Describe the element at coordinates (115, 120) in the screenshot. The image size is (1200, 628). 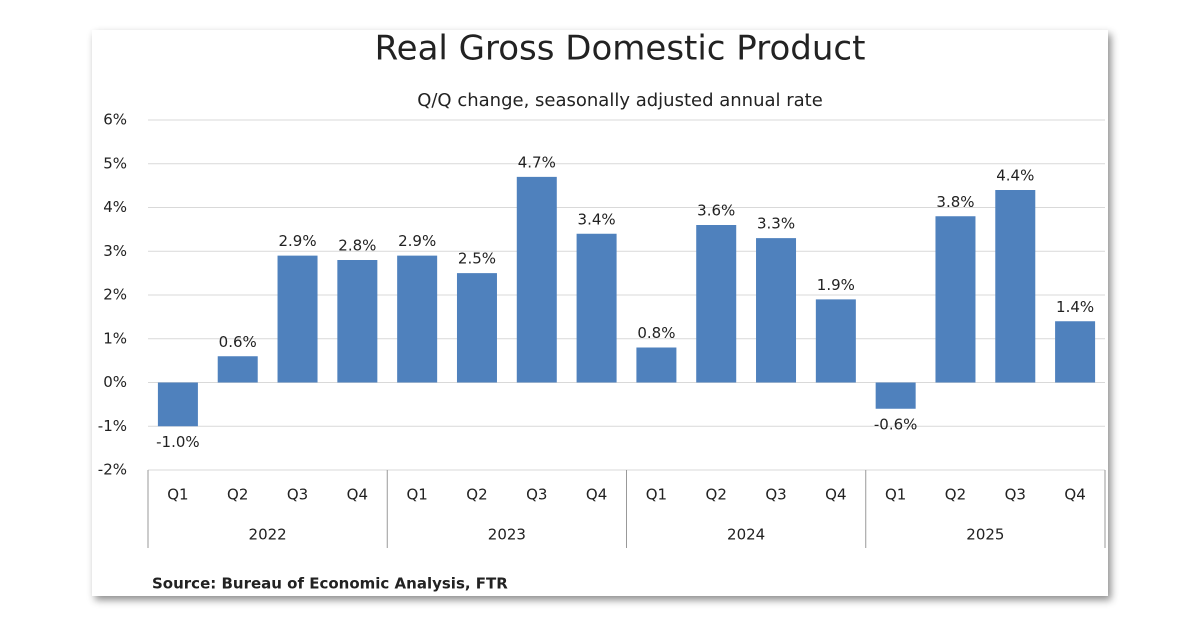
I see `y-tick-label: 6%` at that location.